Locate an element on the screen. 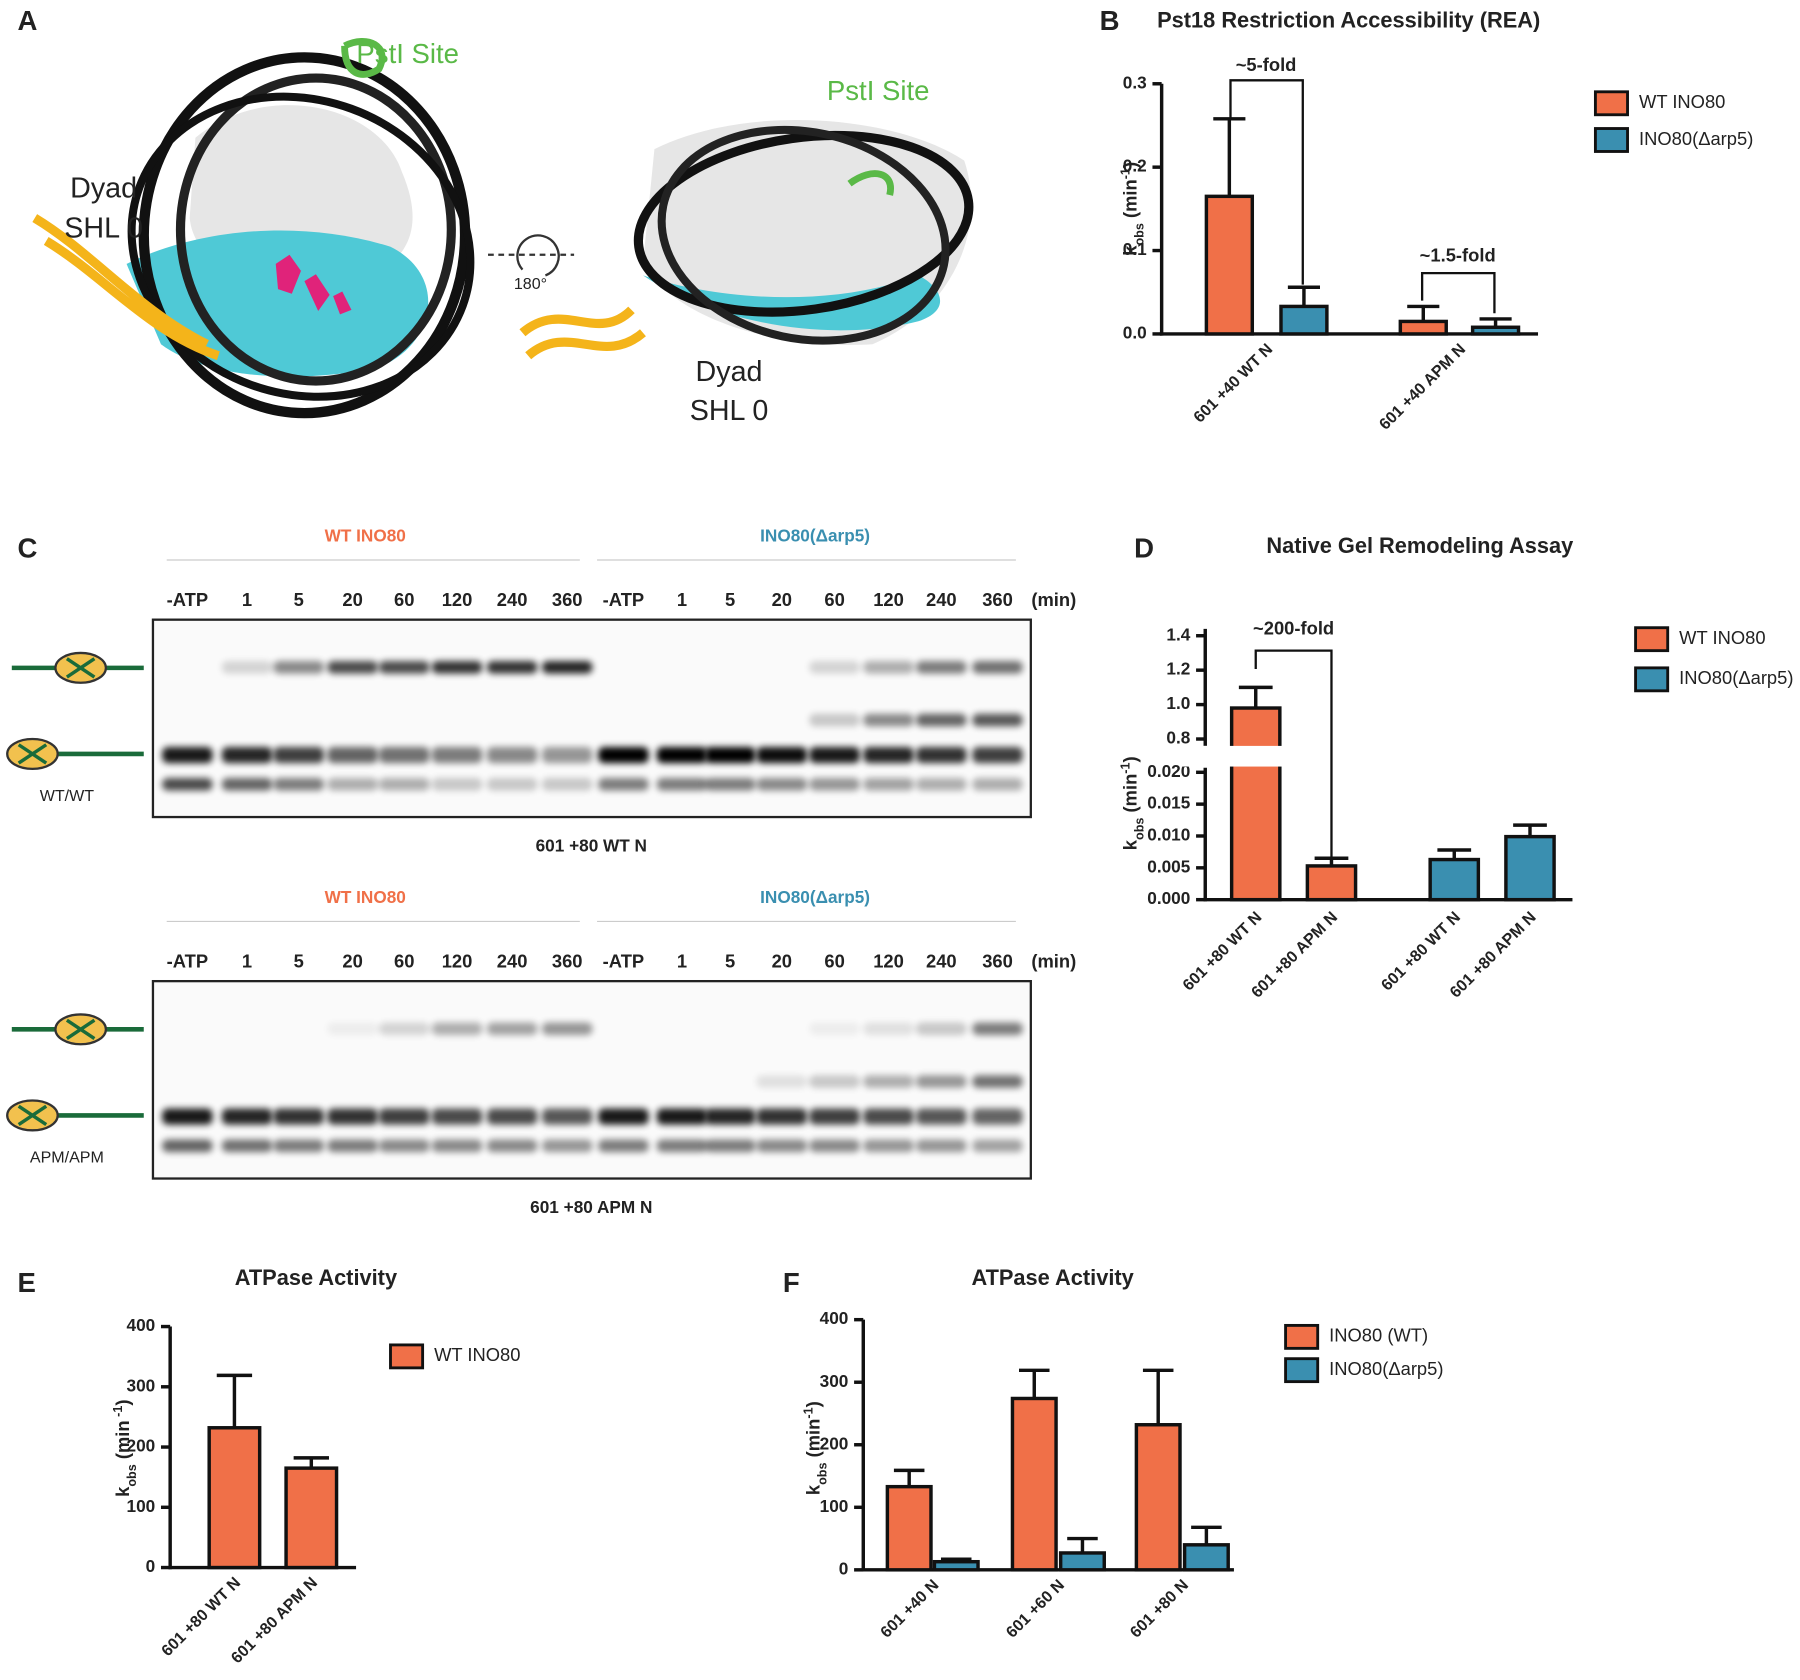 The image size is (1800, 1680). y-axis-label-part: k is located at coordinates (1129, 250).